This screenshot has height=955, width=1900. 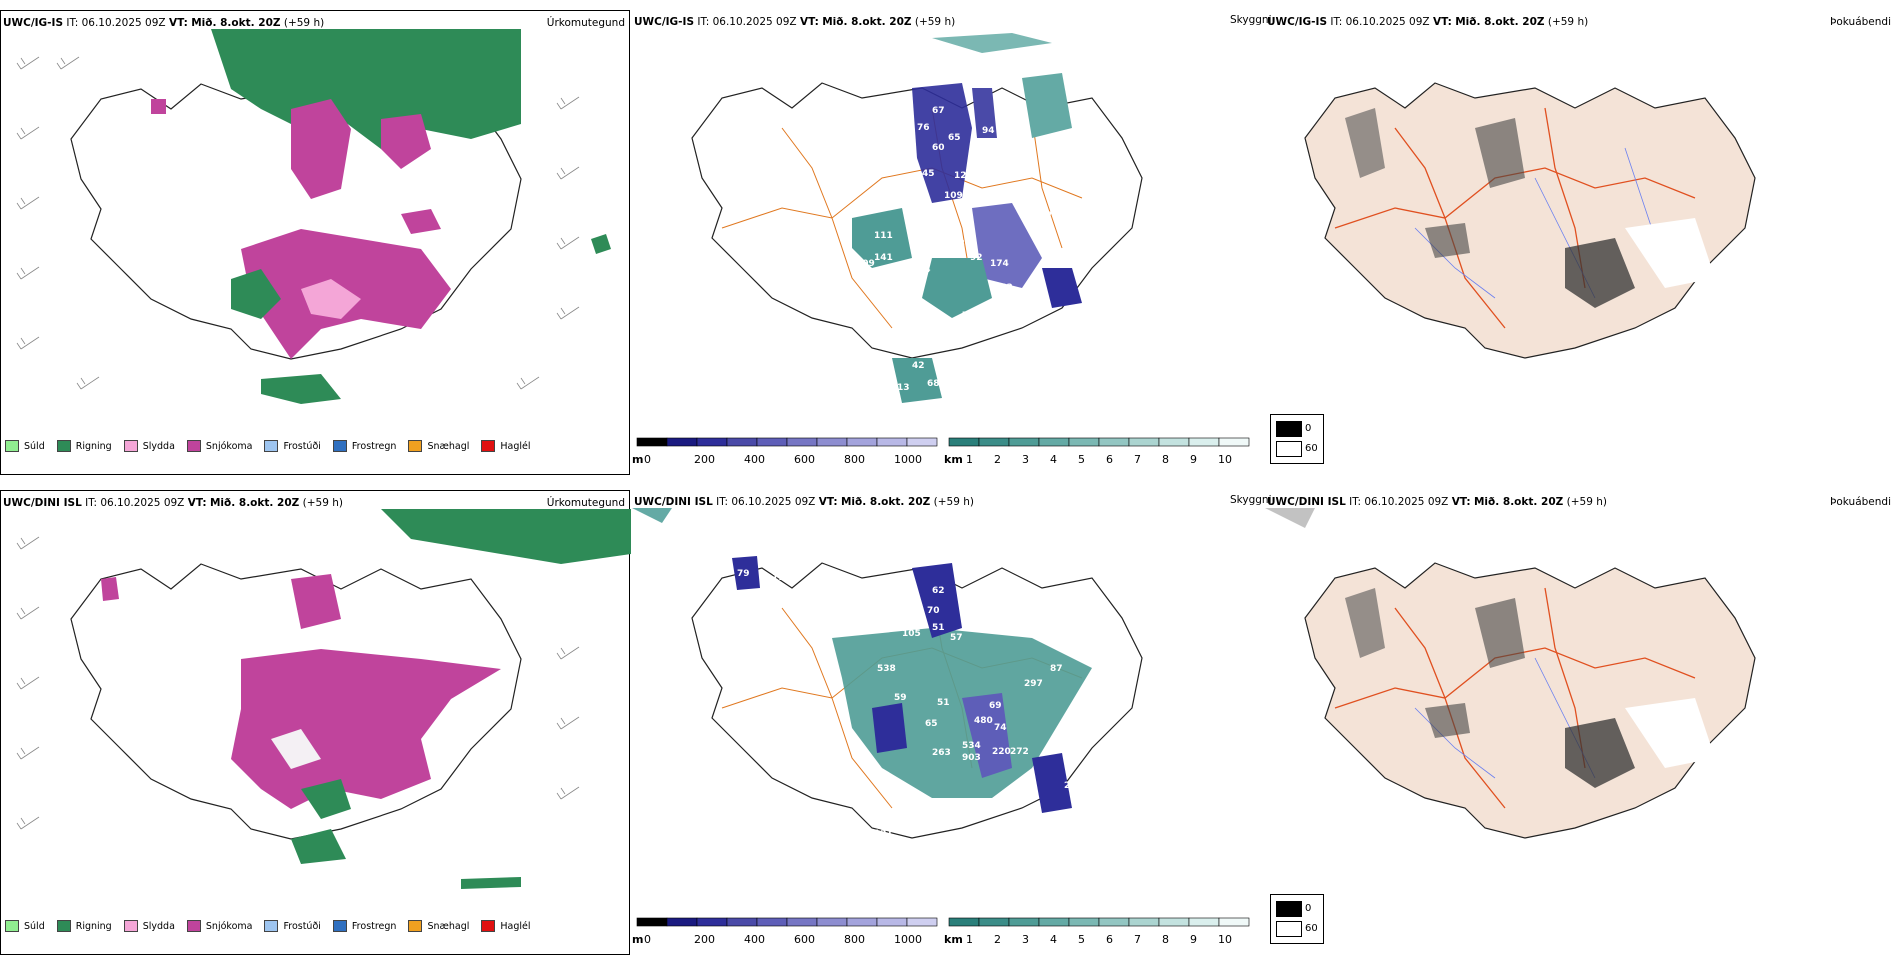 I want to click on panel-title: Þokuábendi, so click(x=1860, y=22).